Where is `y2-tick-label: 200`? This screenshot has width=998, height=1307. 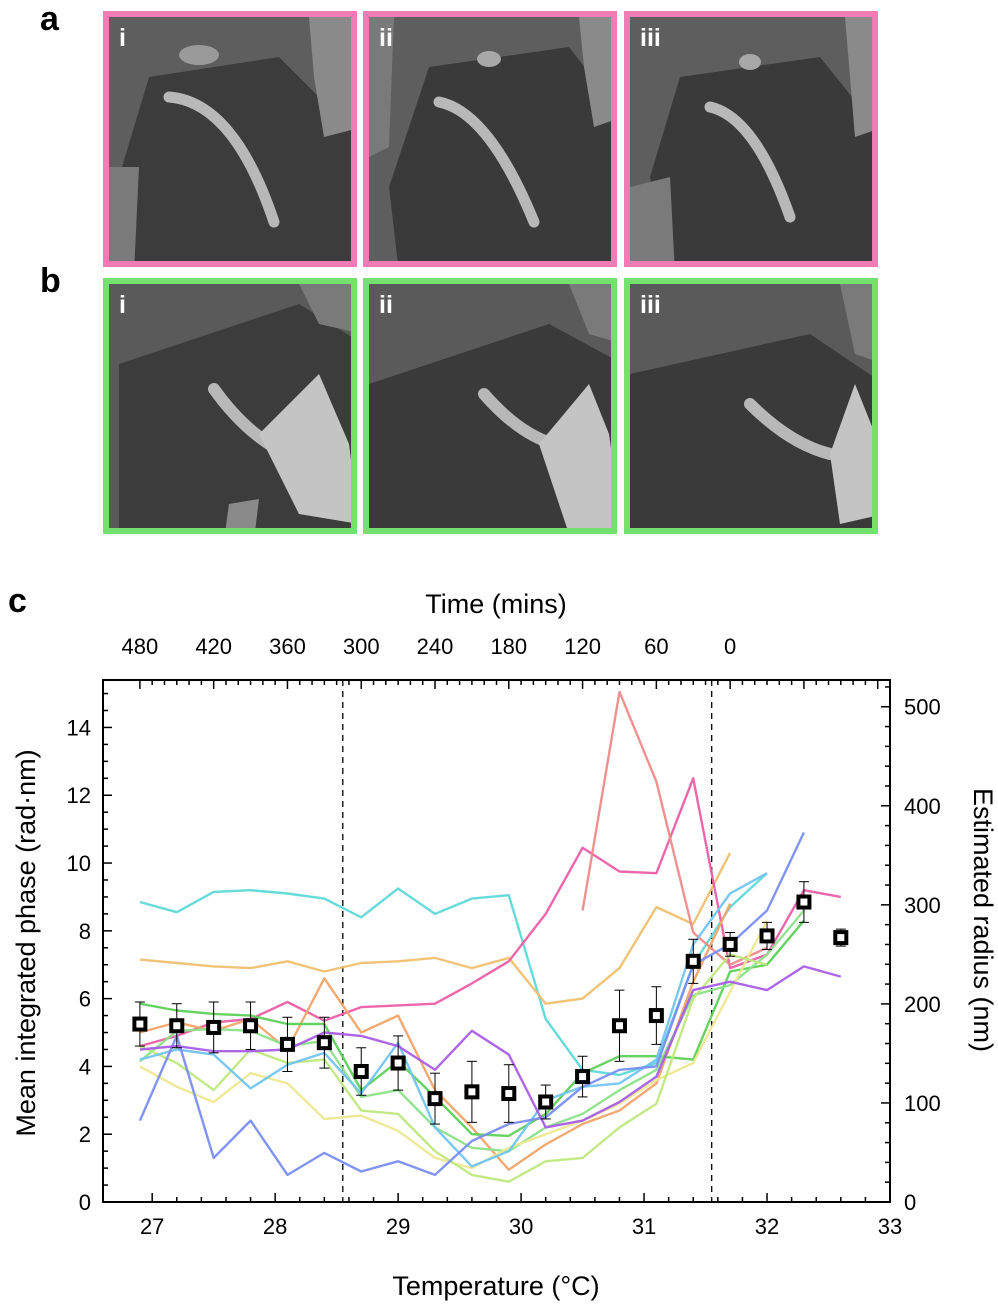 y2-tick-label: 200 is located at coordinates (922, 1004).